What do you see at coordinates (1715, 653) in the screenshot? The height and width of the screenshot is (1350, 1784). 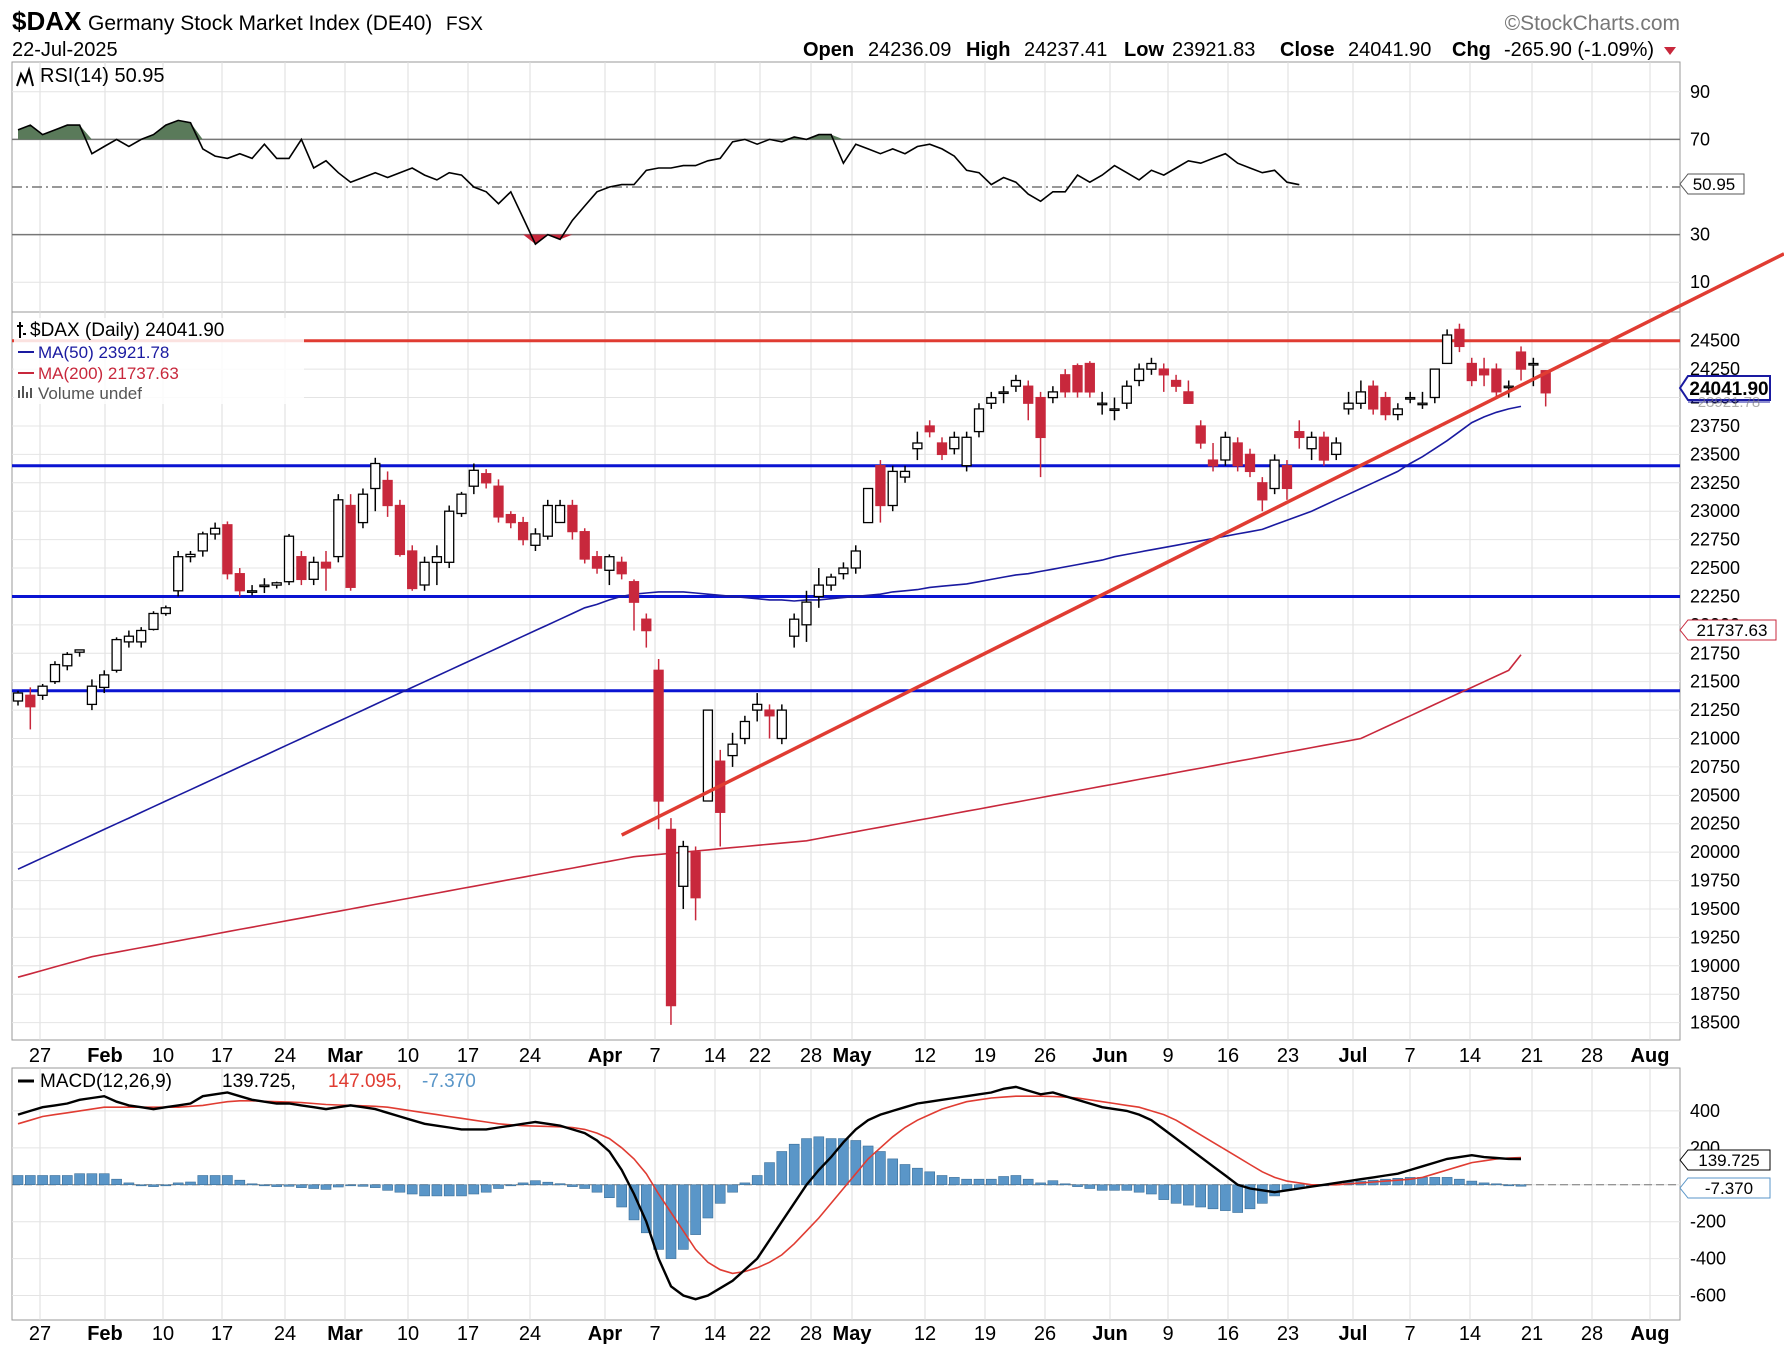 I see `price-y-tick-label: 21750` at bounding box center [1715, 653].